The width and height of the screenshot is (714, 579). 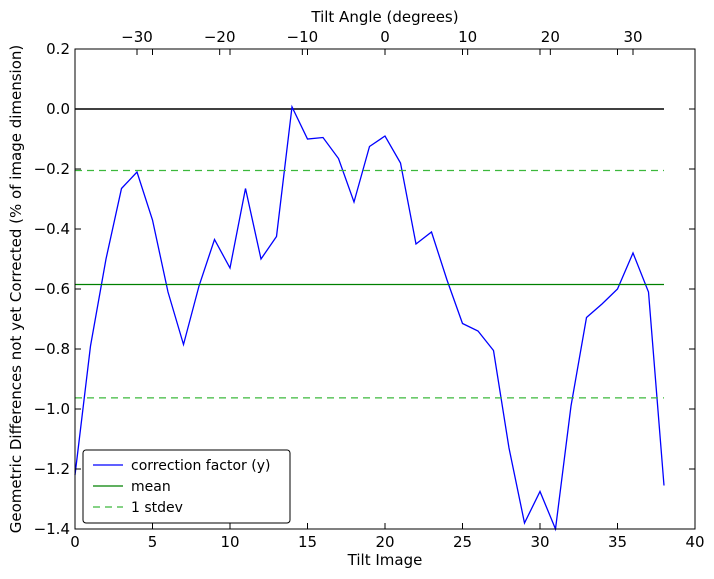 I want to click on x-tick-label: 40, so click(x=694, y=542).